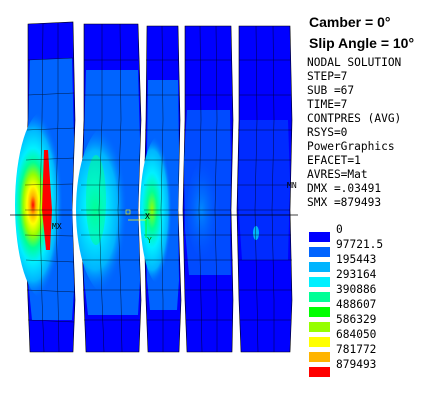  I want to click on info-line: TIME=7, so click(327, 104).